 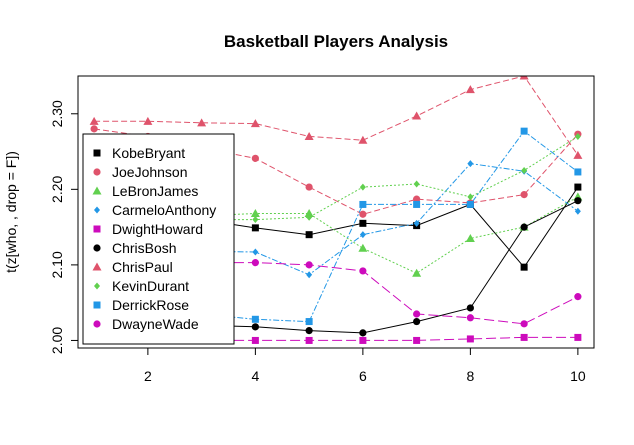 What do you see at coordinates (63, 227) in the screenshot?
I see `y-axis: 2.00 2.10 2.20 2.30` at bounding box center [63, 227].